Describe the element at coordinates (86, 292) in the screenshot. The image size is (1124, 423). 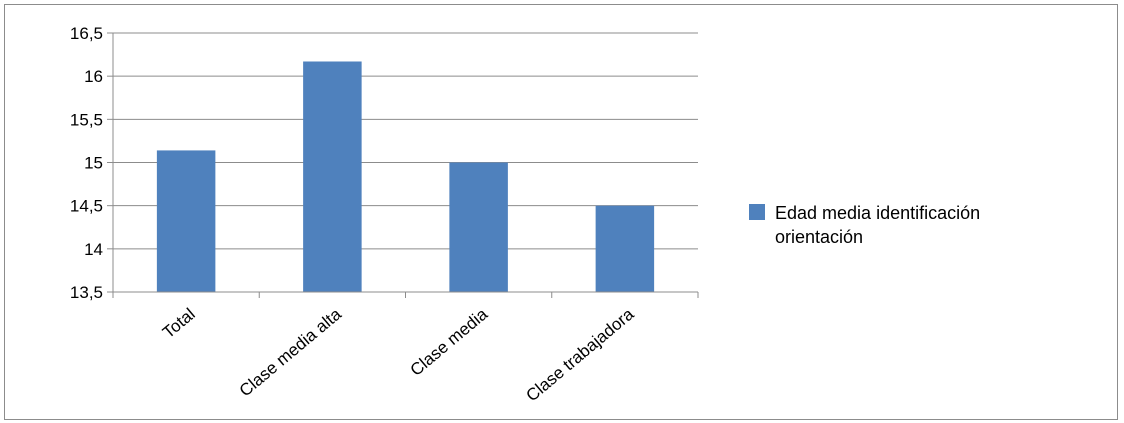
I see `y-tick-label: 13,5` at that location.